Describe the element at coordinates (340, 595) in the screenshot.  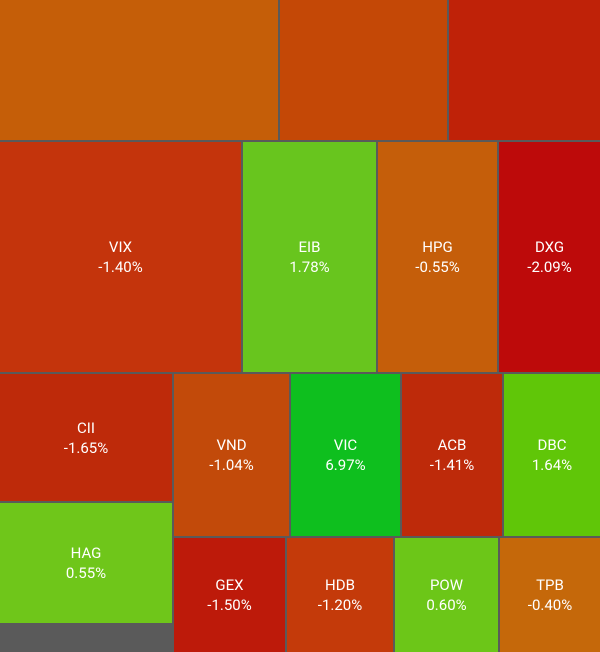
I see `tile: HDB -1.20%` at that location.